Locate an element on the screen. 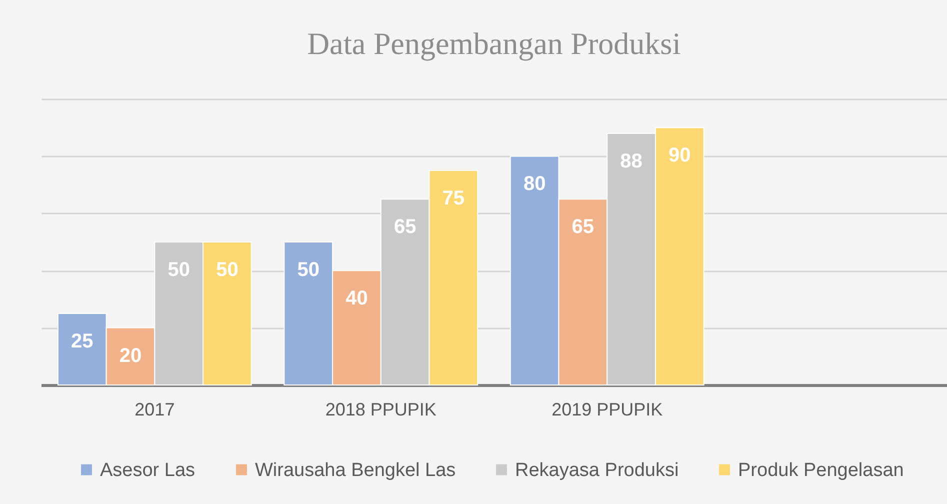 The width and height of the screenshot is (947, 504). legend-label: Rekayasa Produksi is located at coordinates (597, 470).